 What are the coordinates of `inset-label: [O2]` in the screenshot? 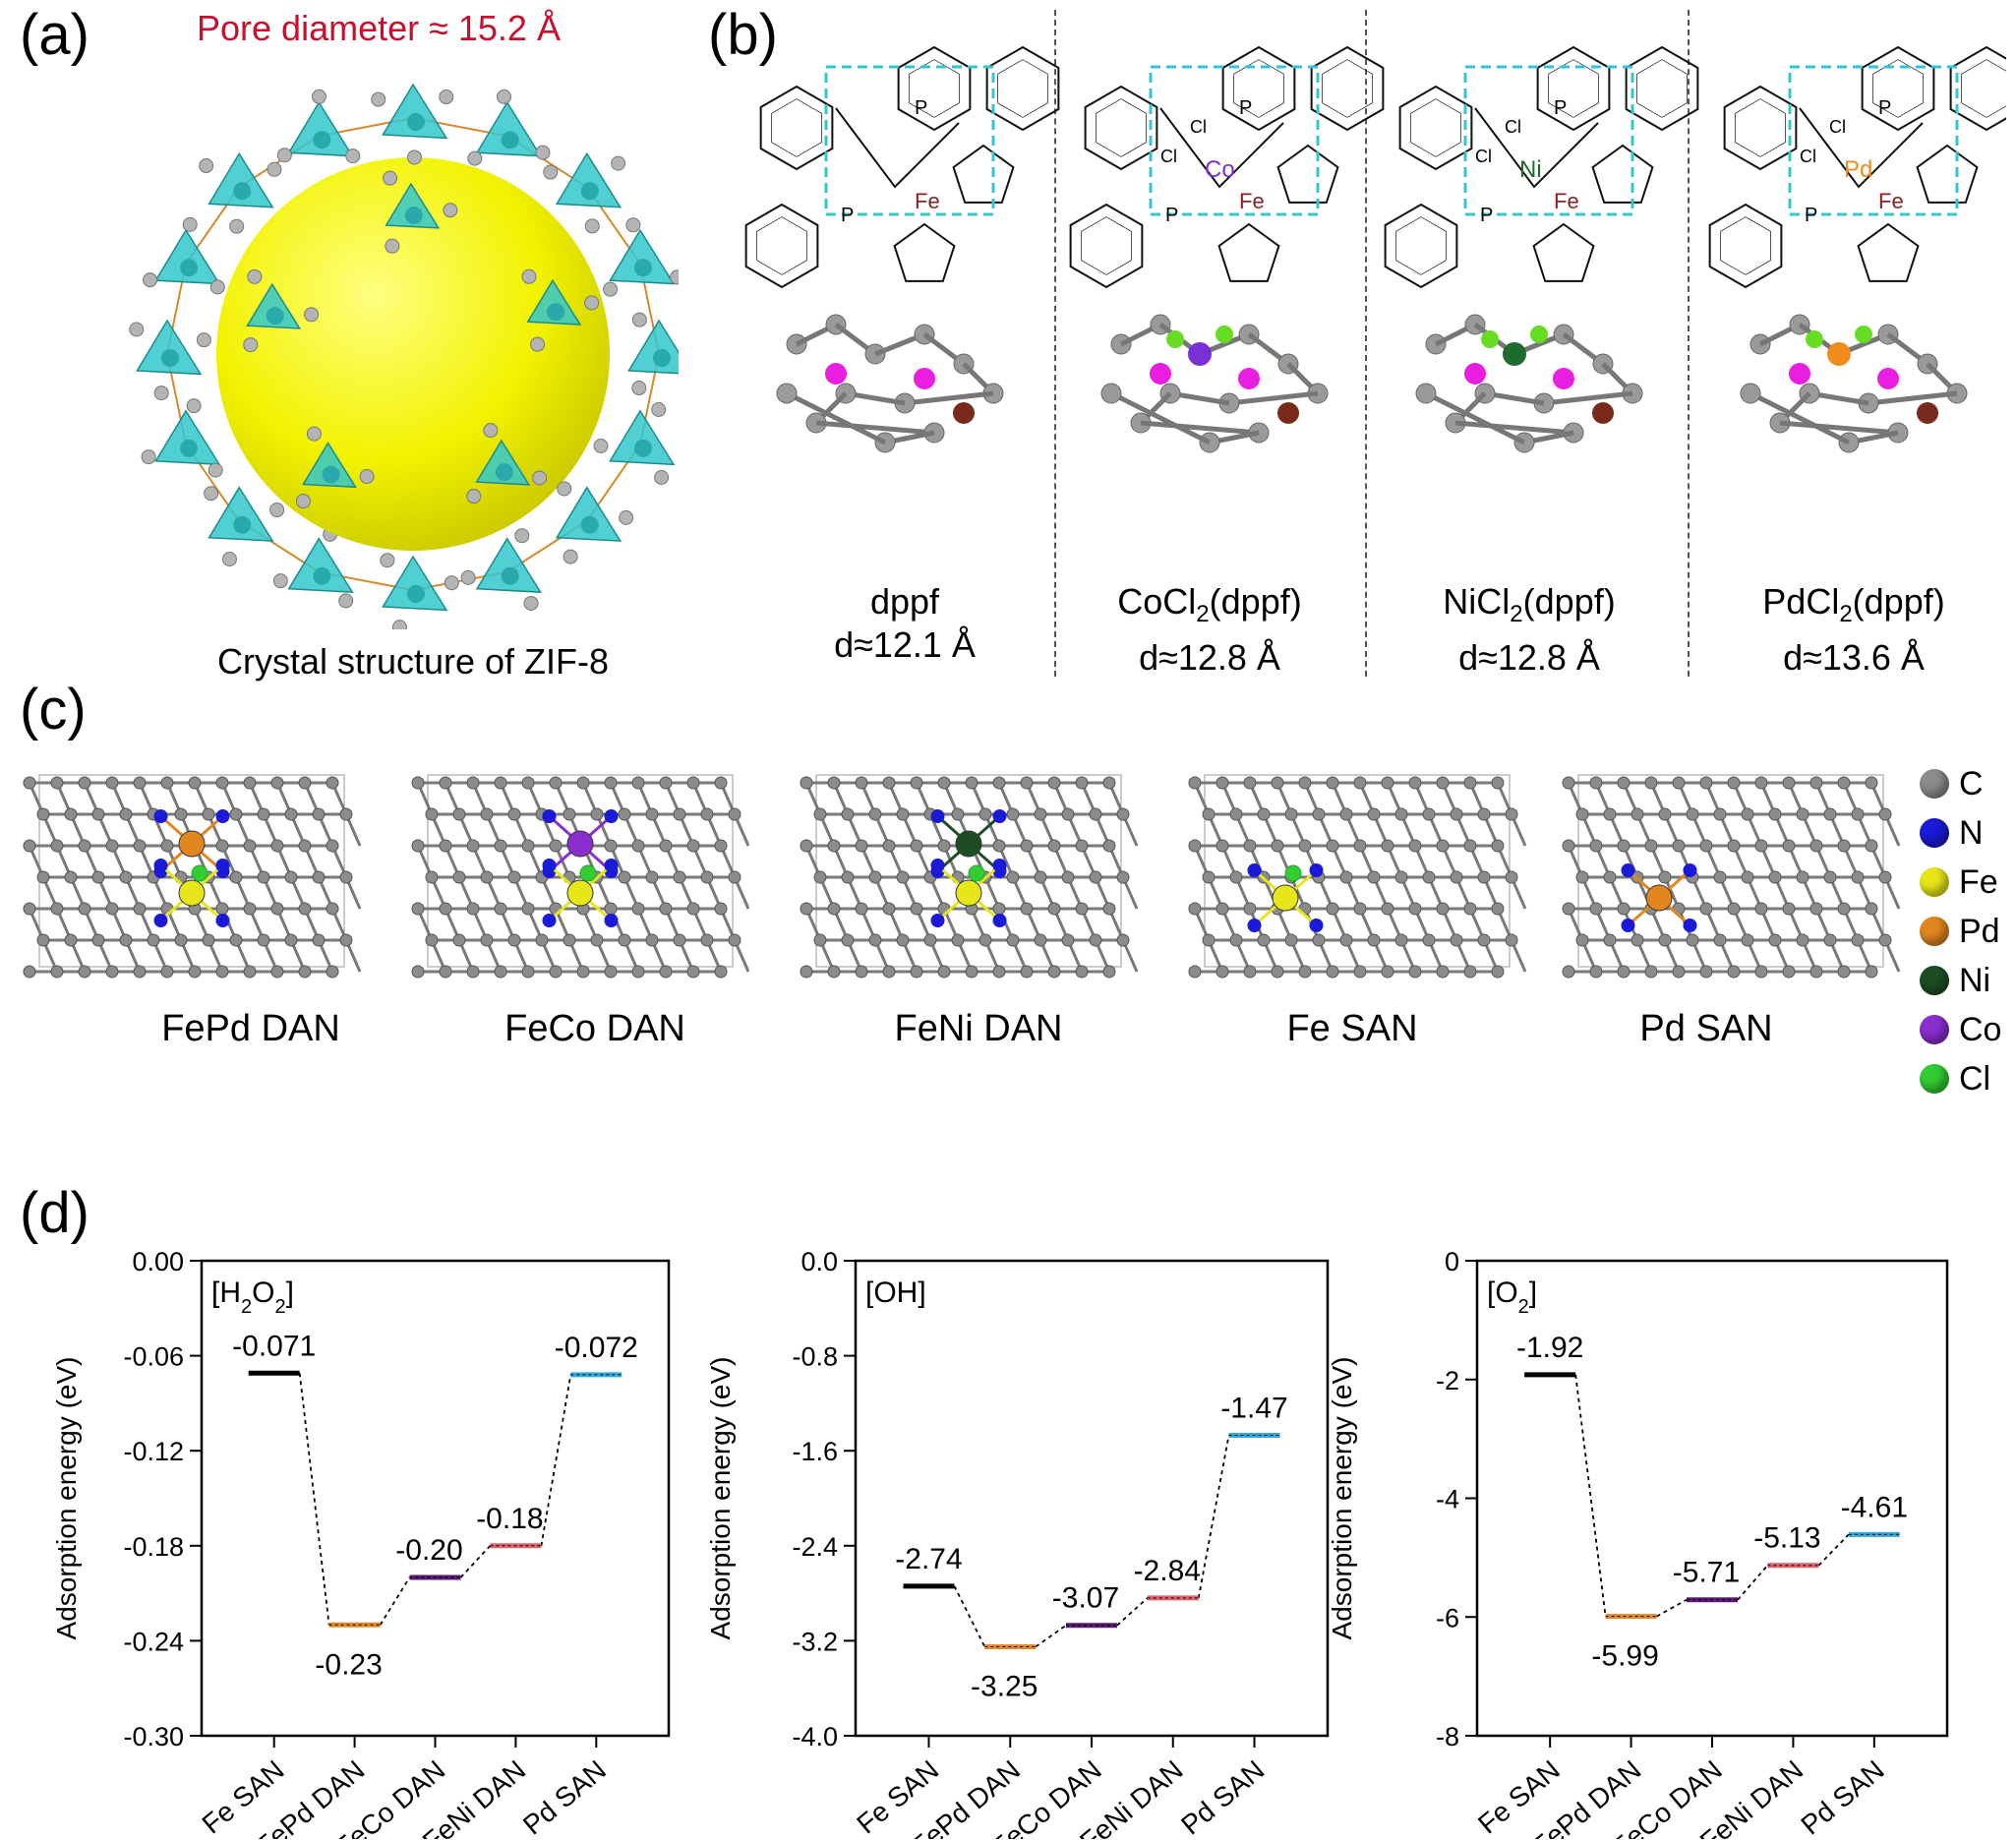 It's located at (1512, 1297).